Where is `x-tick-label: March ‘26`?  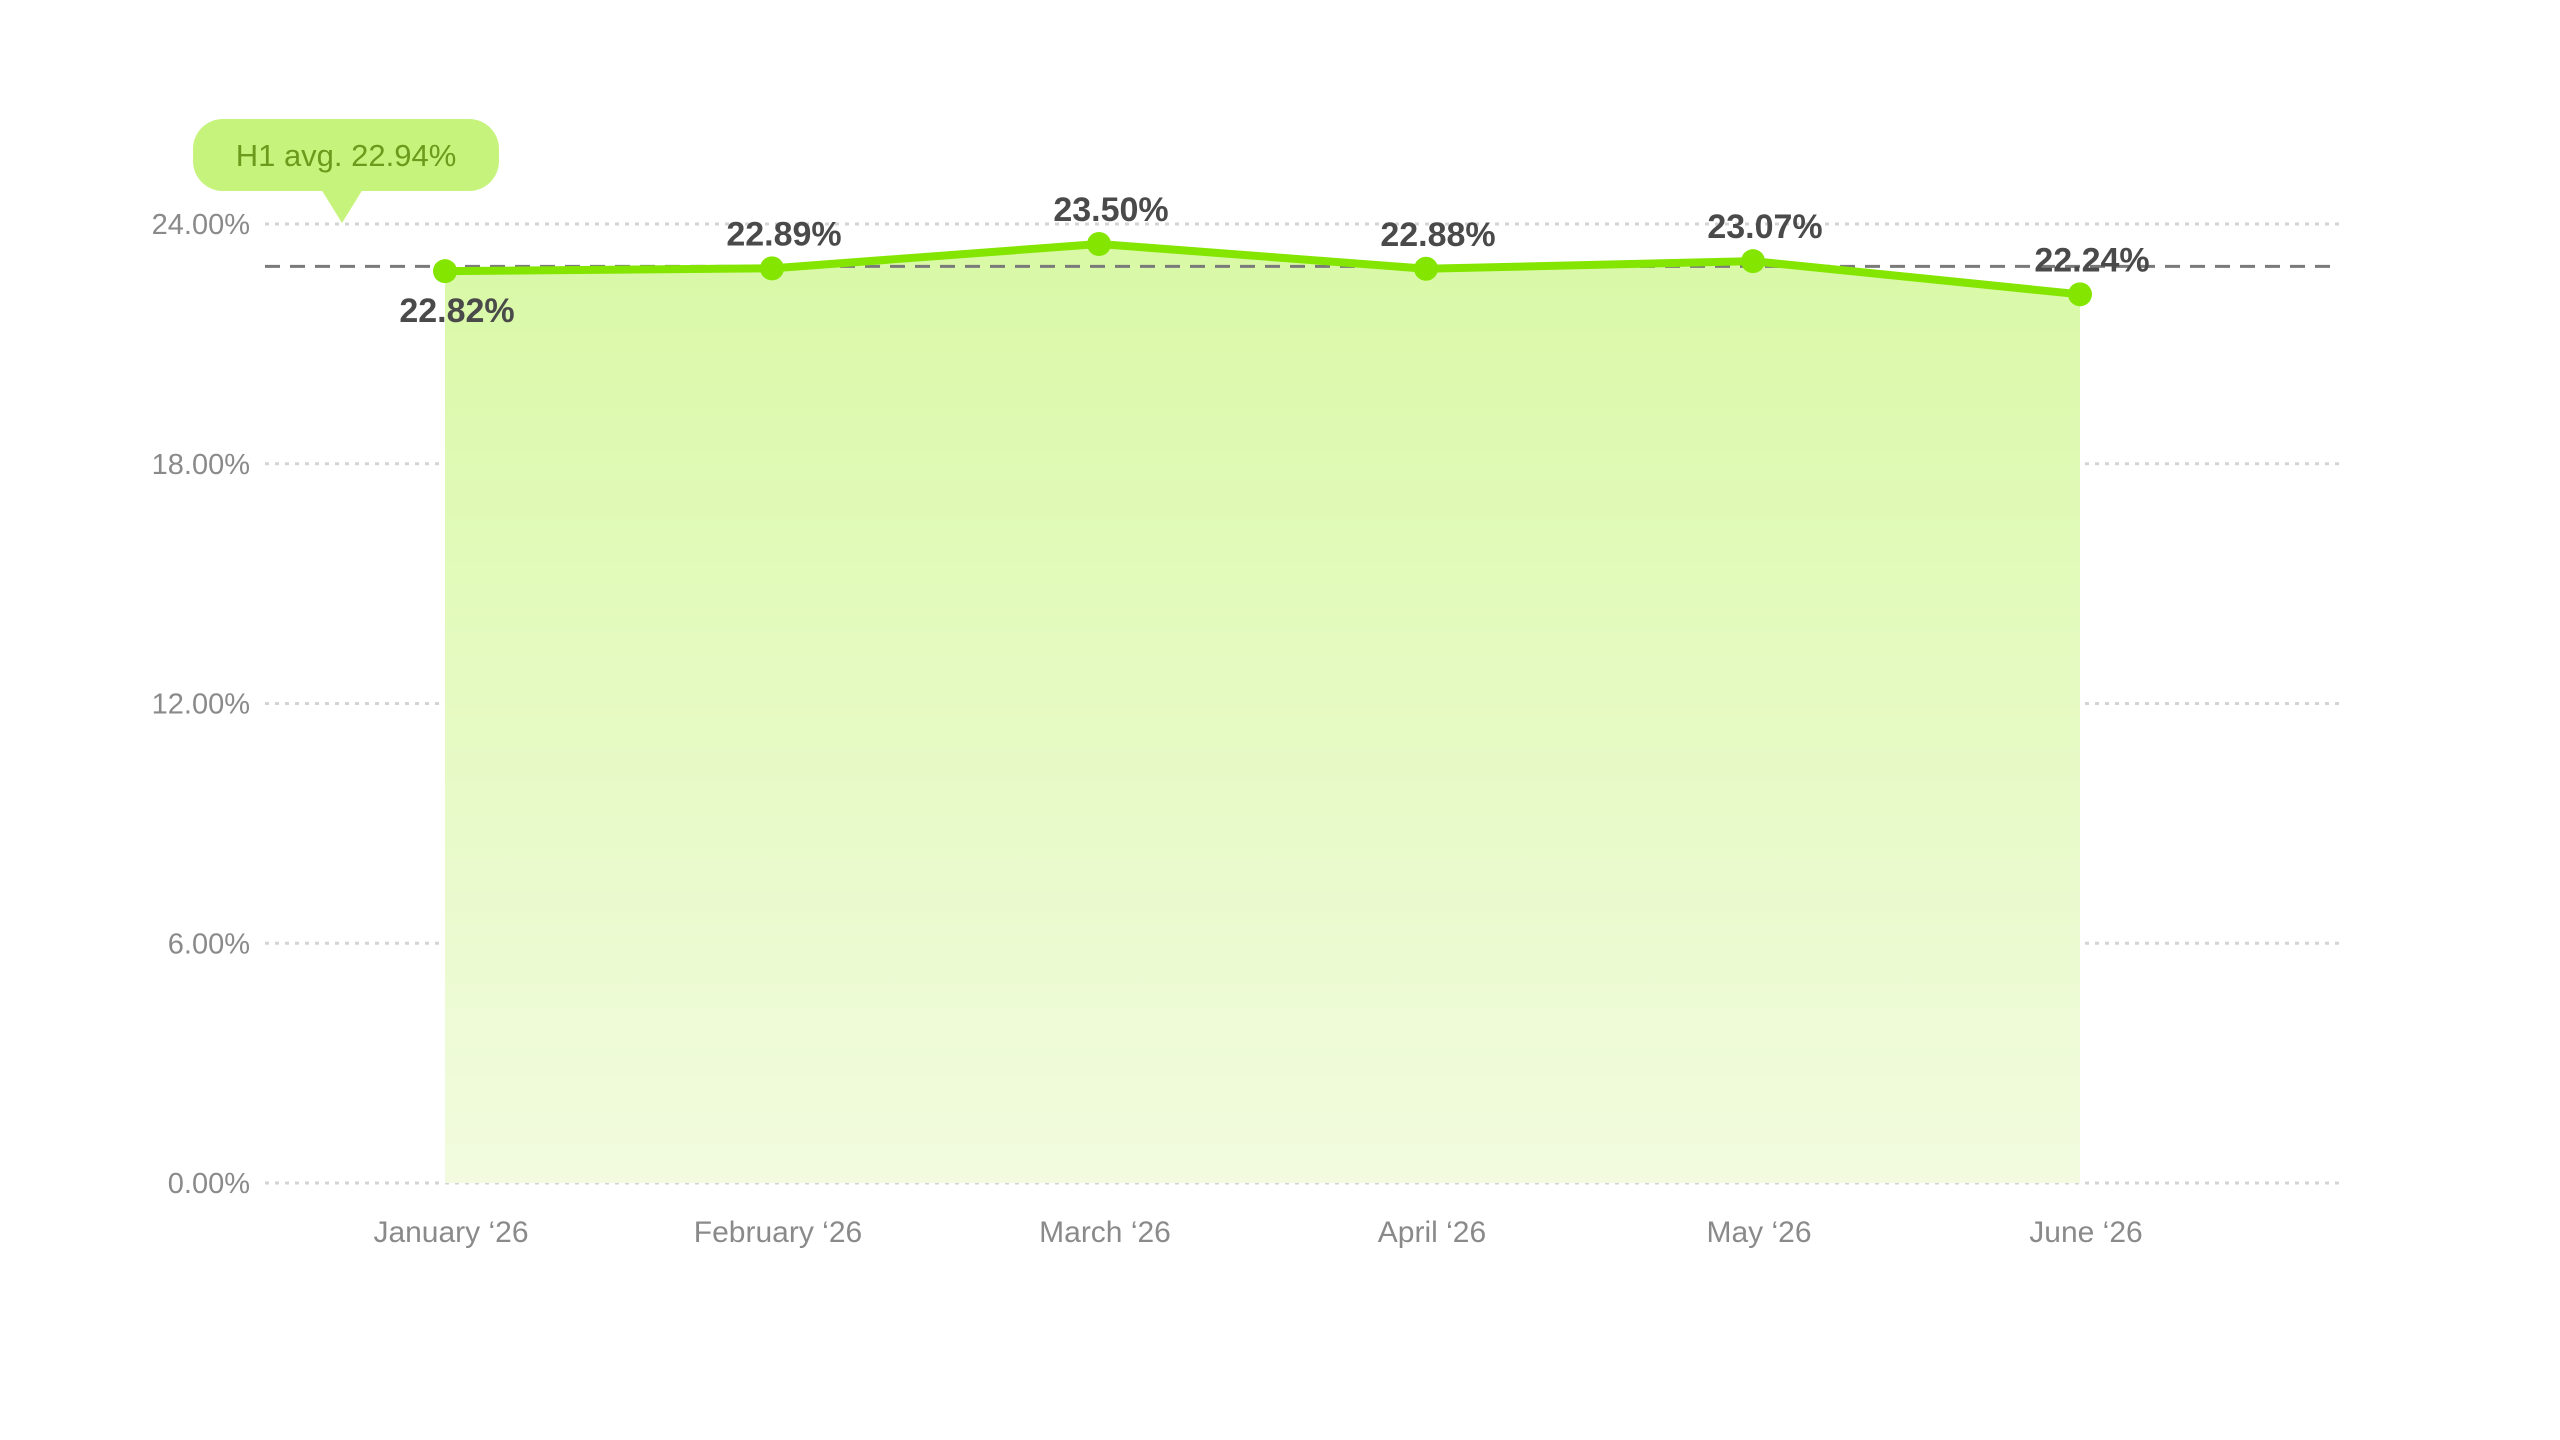 x-tick-label: March ‘26 is located at coordinates (1105, 1232).